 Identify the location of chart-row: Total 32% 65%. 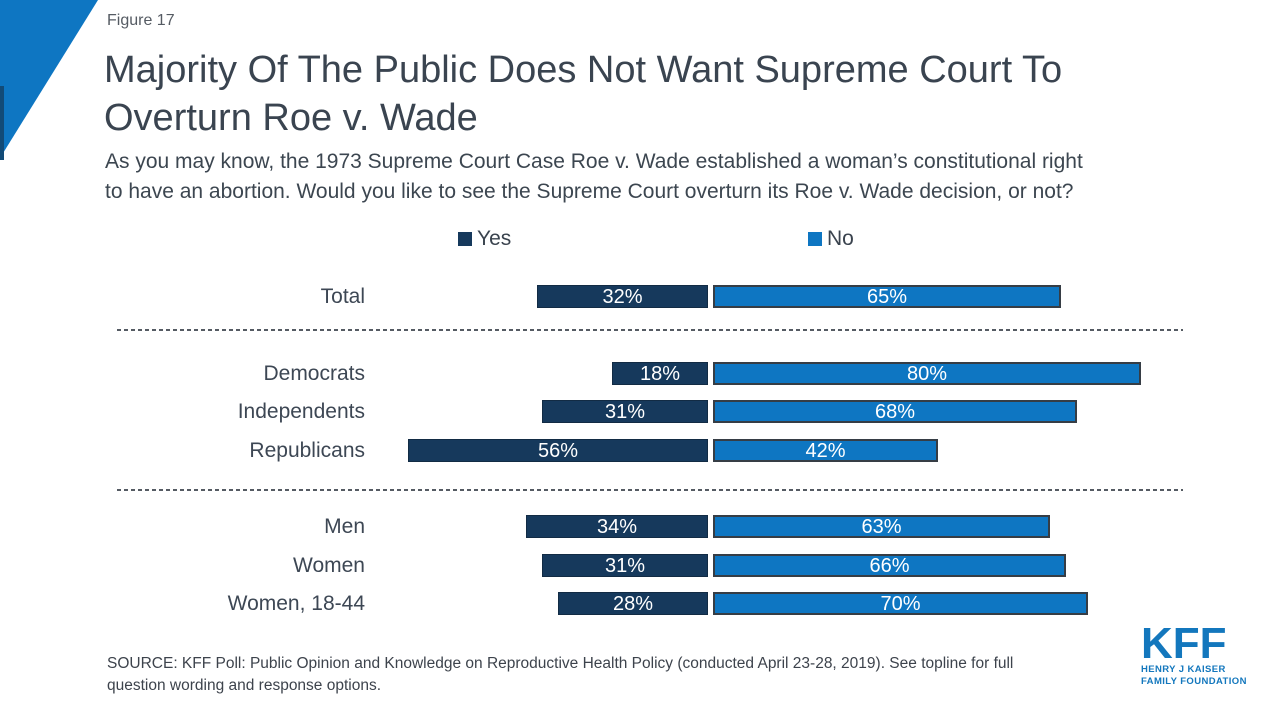
(645, 296).